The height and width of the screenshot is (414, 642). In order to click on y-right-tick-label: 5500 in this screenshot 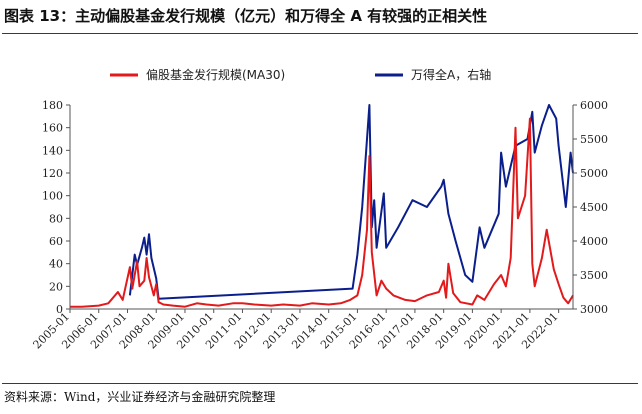, I will do `click(594, 139)`.